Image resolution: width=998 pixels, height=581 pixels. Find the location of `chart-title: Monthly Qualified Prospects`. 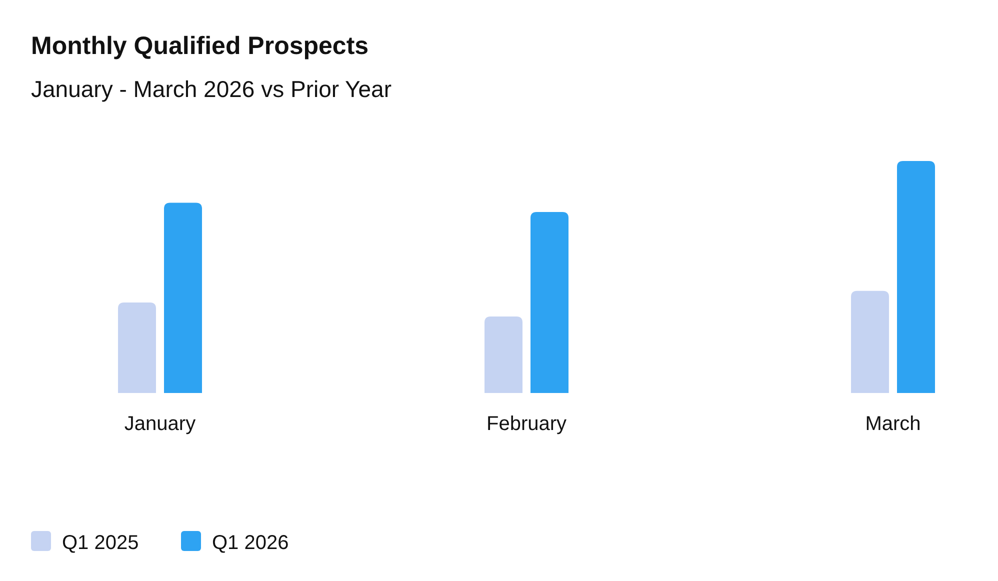

chart-title: Monthly Qualified Prospects is located at coordinates (200, 46).